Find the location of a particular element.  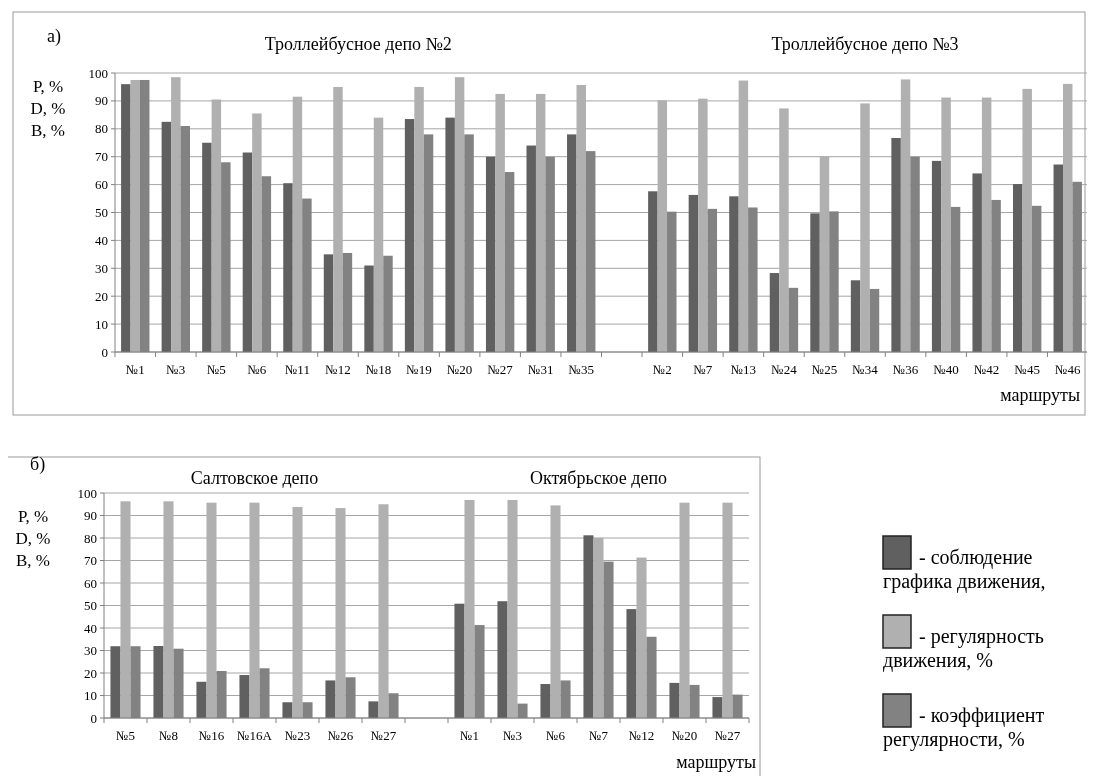

text: Салтовское депо is located at coordinates (254, 478).